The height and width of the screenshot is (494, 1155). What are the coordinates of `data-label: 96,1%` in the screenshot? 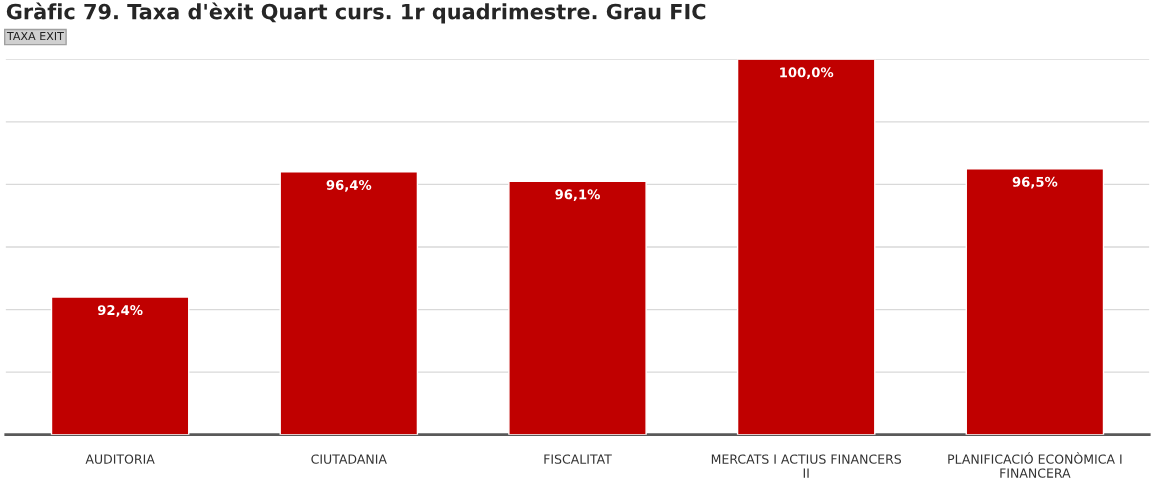 It's located at (577, 195).